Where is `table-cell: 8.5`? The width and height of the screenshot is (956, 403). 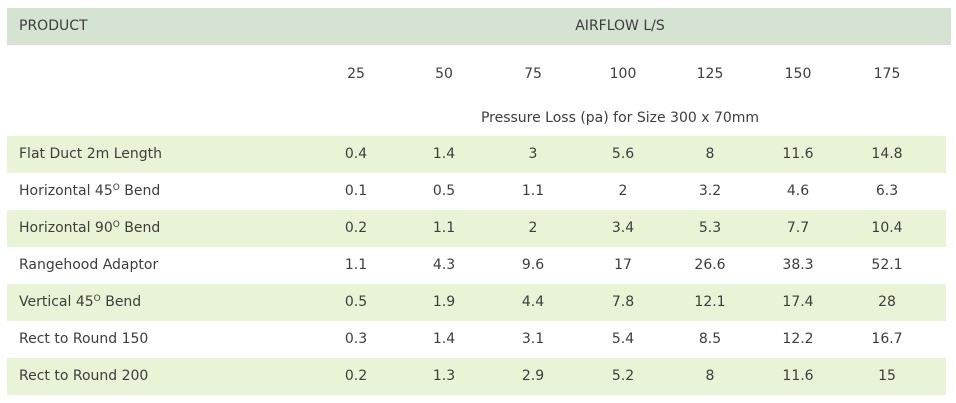 table-cell: 8.5 is located at coordinates (710, 339).